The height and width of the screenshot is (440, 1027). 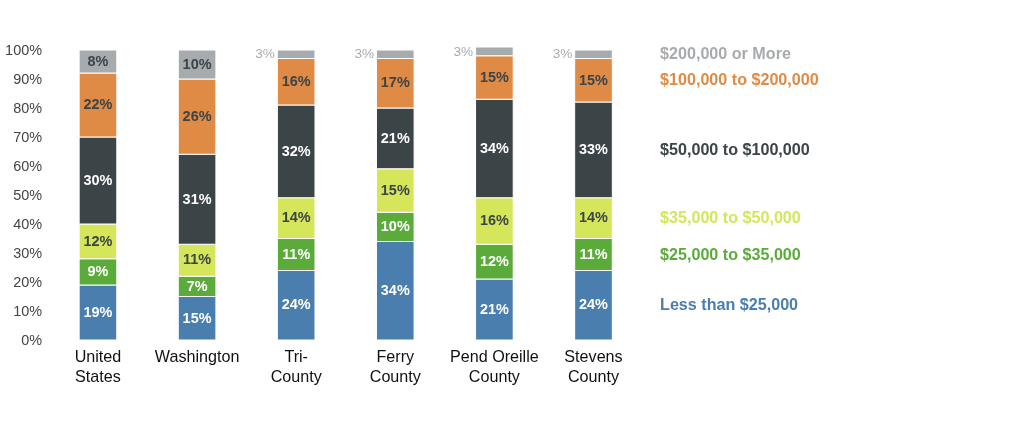 I want to click on y-tick-label: 90%, so click(x=28, y=78).